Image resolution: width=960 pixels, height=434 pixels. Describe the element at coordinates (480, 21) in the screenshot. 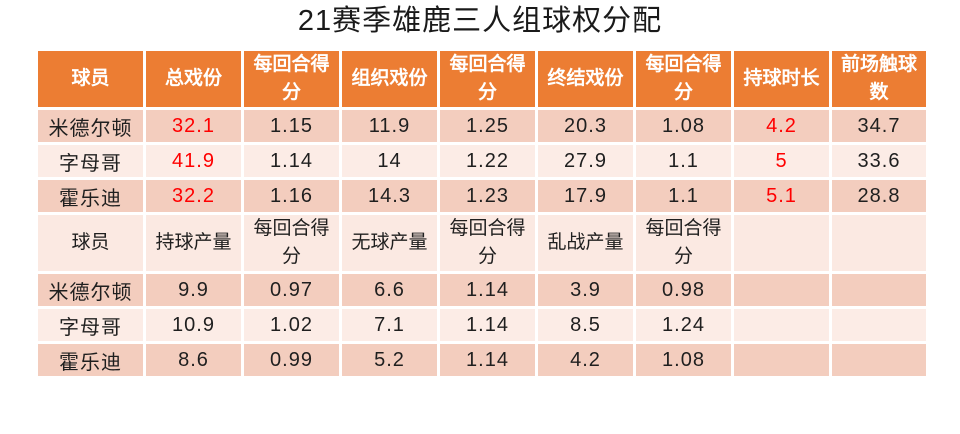

I see `page-title: 21赛季雄鹿三人组球权分配` at that location.